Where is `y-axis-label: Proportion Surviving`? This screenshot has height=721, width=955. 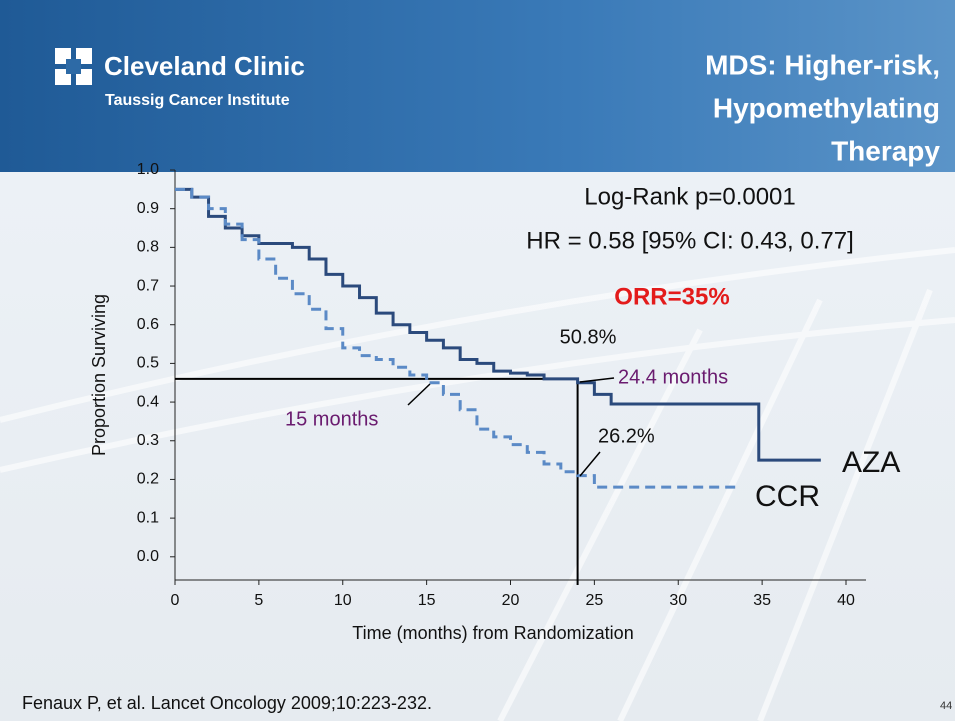
y-axis-label: Proportion Surviving is located at coordinates (99, 375).